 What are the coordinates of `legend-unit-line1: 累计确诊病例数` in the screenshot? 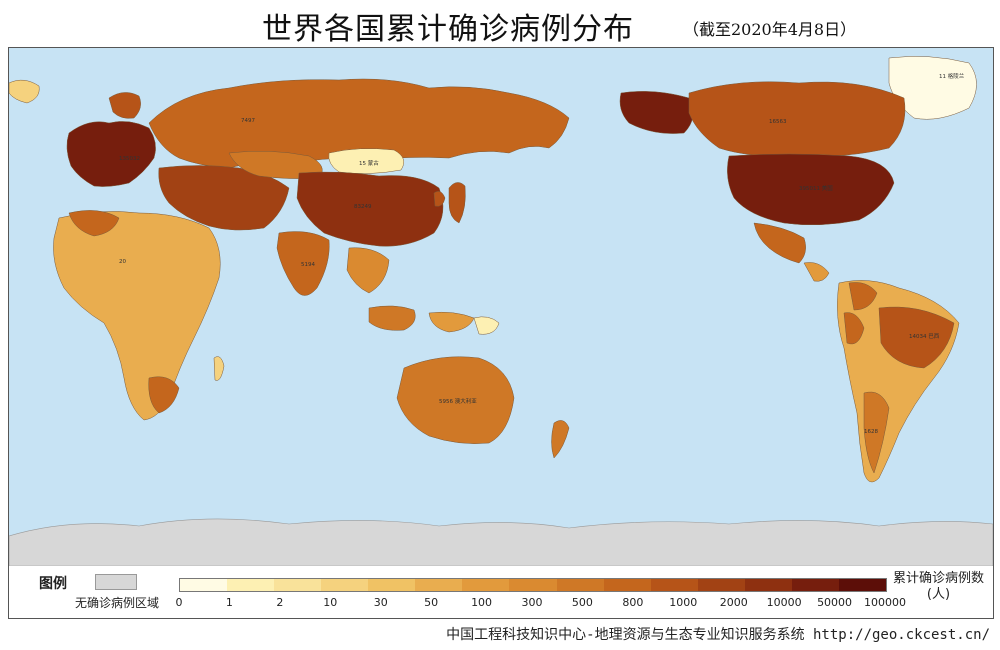 It's located at (939, 578).